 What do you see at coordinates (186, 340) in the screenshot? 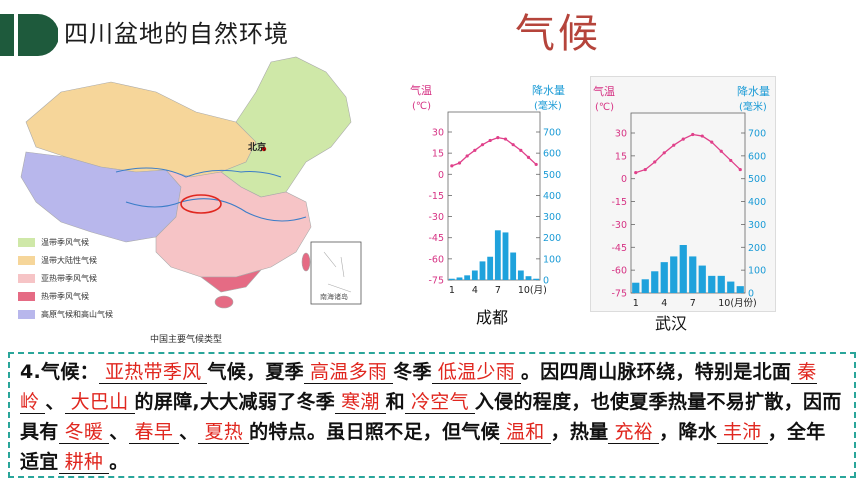
I see `map-caption: 中国主要气候类型` at bounding box center [186, 340].